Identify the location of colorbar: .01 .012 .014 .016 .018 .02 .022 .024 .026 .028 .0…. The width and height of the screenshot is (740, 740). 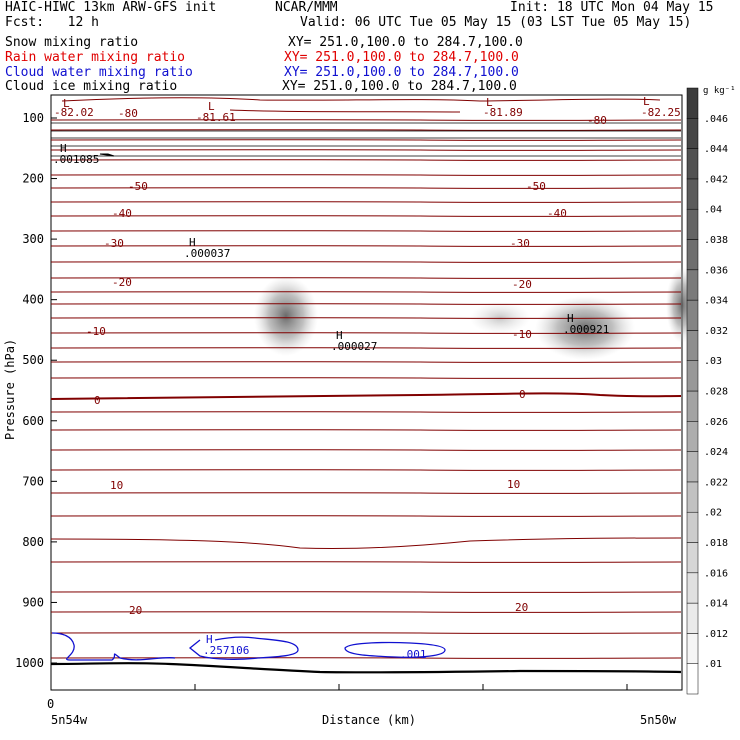
(707, 391).